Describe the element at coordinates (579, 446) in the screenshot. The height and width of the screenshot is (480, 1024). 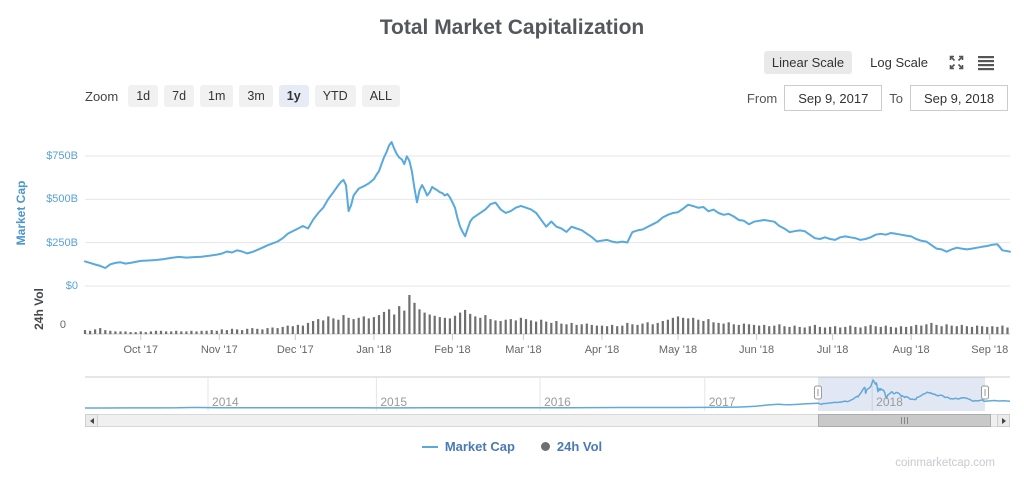
I see `legend-label-24h-vol: 24h Vol` at that location.